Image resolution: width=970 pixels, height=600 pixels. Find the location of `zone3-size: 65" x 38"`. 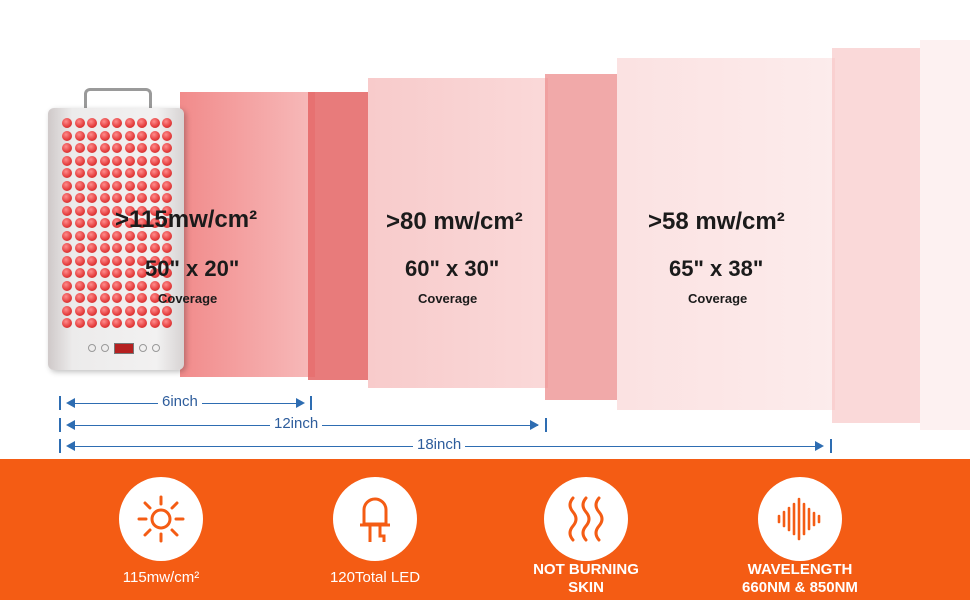

zone3-size: 65" x 38" is located at coordinates (716, 268).